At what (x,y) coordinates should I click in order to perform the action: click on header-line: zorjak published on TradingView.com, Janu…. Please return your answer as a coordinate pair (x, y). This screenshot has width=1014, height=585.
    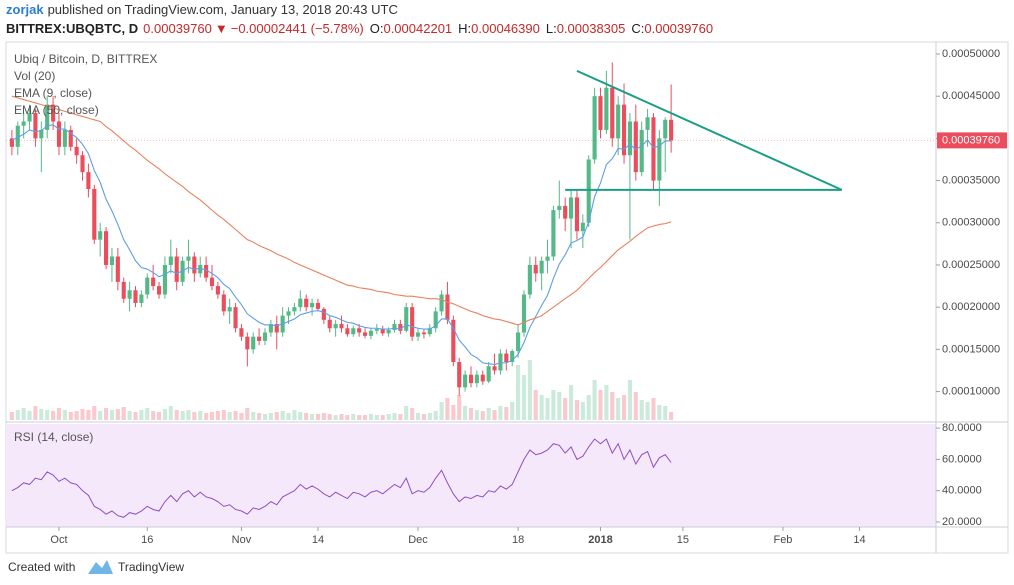
    Looking at the image, I should click on (202, 9).